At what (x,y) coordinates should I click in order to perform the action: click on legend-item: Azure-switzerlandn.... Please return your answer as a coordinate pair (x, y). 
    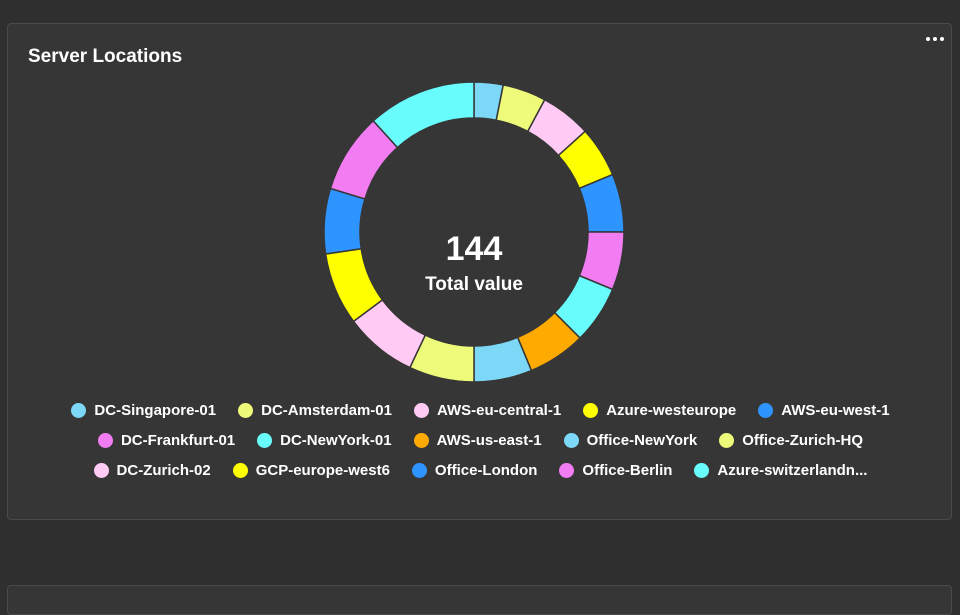
    Looking at the image, I should click on (780, 470).